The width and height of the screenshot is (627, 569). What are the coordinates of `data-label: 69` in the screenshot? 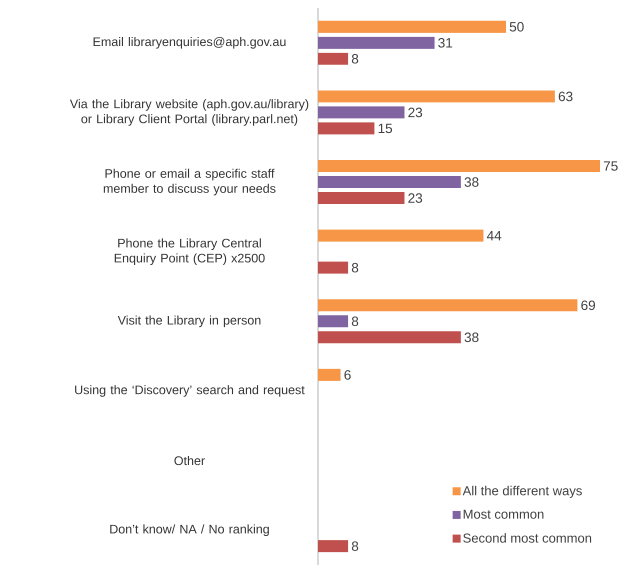 It's located at (588, 305).